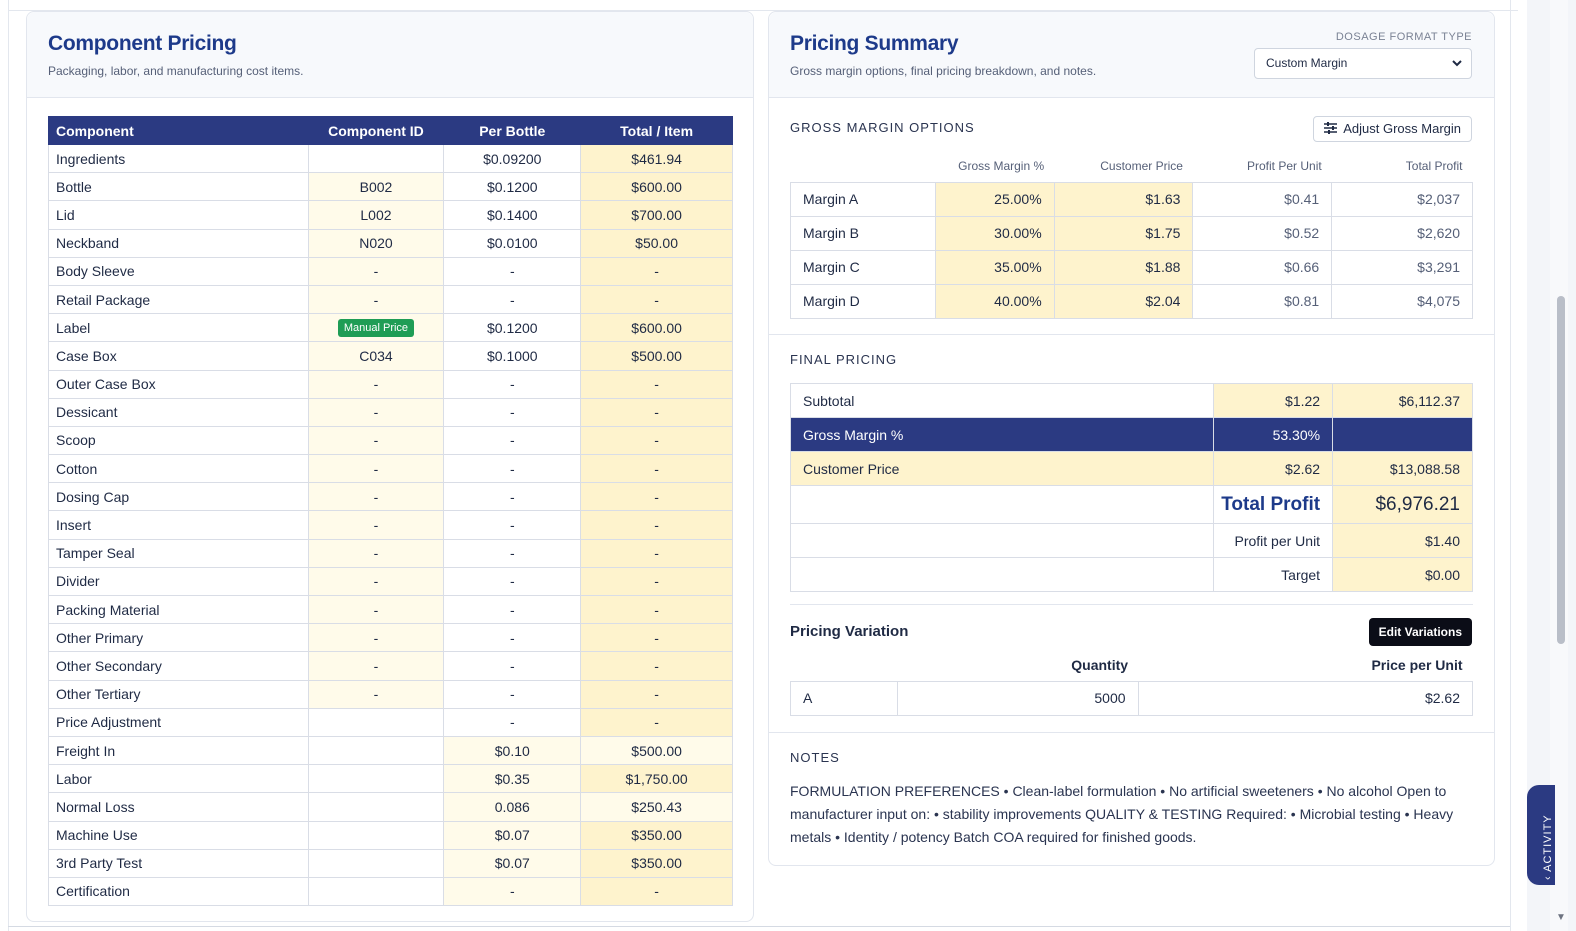  Describe the element at coordinates (1262, 233) in the screenshot. I see `margin-profit-per-unit: $0.52` at that location.